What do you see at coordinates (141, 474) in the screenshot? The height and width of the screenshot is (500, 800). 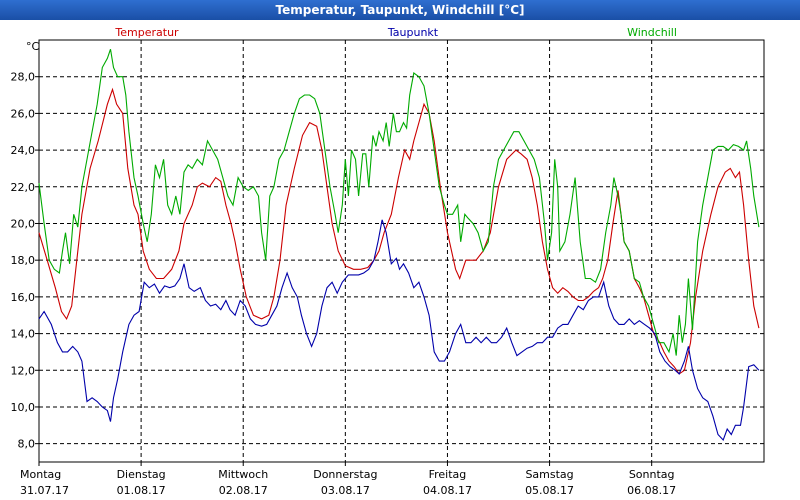 I see `x-tick-weekday: Dienstag` at bounding box center [141, 474].